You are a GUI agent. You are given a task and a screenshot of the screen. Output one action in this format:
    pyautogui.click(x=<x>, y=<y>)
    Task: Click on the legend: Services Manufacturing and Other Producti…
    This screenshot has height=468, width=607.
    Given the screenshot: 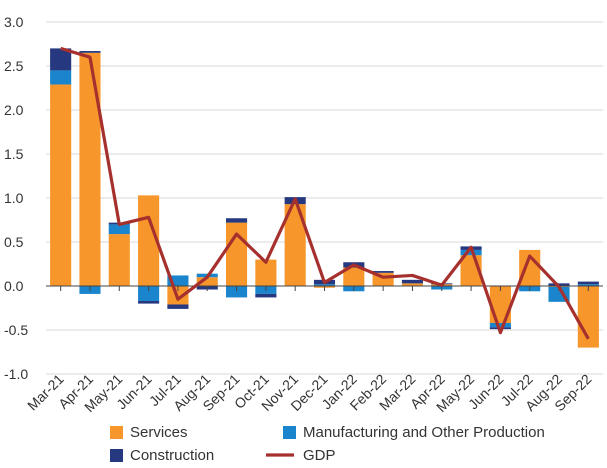 What is the action you would take?
    pyautogui.click(x=327, y=444)
    